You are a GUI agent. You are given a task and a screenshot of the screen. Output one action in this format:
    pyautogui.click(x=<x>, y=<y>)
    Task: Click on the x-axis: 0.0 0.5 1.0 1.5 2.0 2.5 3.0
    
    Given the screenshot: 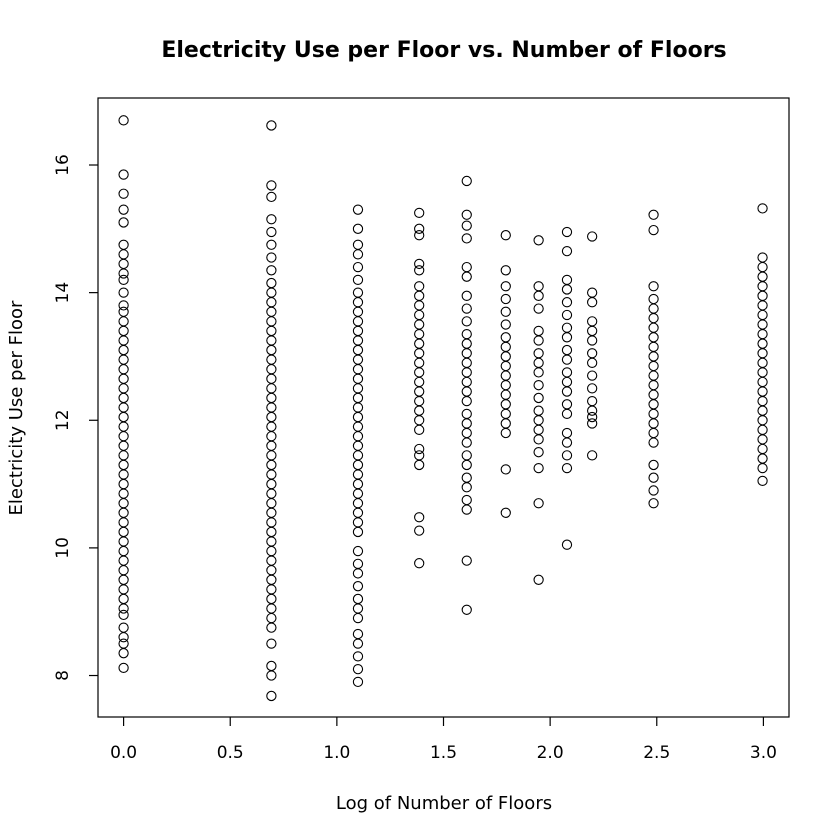 What is the action you would take?
    pyautogui.click(x=443, y=740)
    